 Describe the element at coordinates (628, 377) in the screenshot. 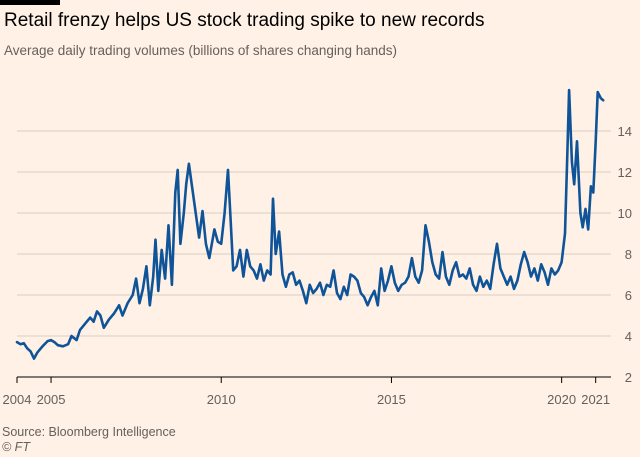

I see `y-tick-label: 2` at that location.